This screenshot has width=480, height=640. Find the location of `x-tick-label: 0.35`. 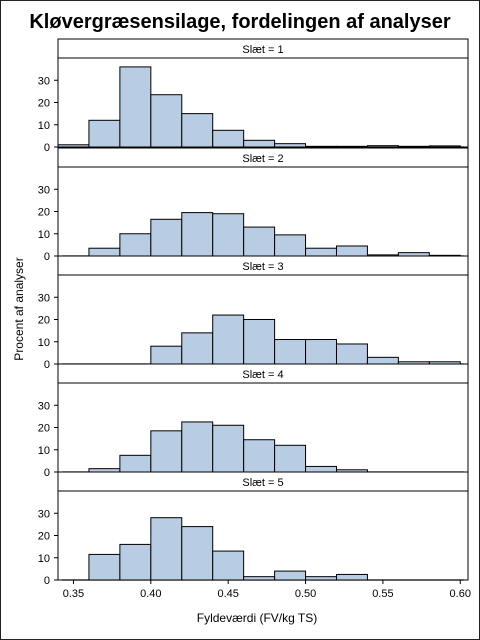

x-tick-label: 0.35 is located at coordinates (73, 594).